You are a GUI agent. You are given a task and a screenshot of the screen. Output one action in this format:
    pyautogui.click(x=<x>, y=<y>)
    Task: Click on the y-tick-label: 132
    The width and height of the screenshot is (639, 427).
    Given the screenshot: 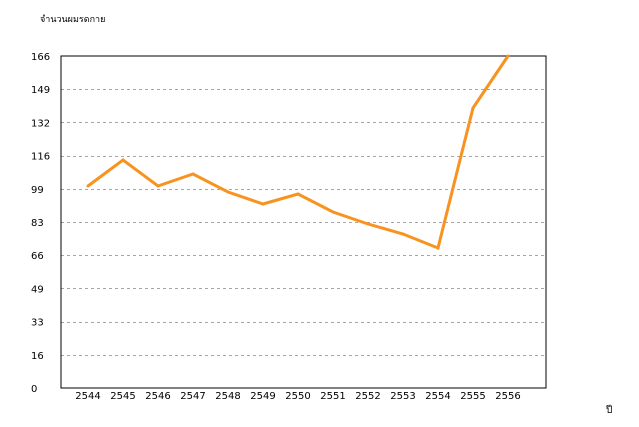 What is the action you would take?
    pyautogui.click(x=40, y=123)
    